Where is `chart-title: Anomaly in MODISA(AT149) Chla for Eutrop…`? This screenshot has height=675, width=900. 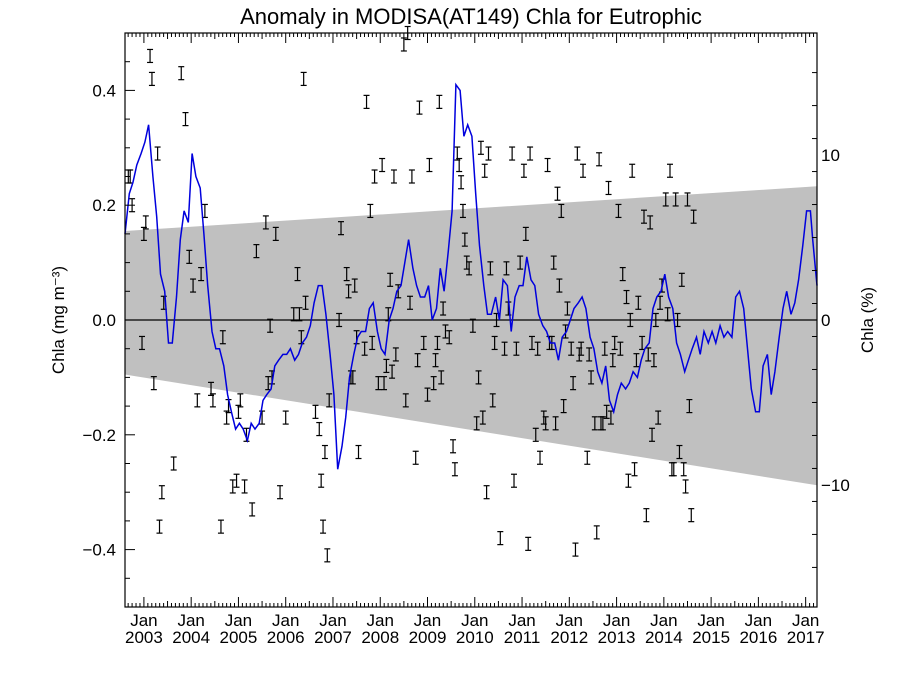
chart-title: Anomaly in MODISA(AT149) Chla for Eutrop… is located at coordinates (471, 16).